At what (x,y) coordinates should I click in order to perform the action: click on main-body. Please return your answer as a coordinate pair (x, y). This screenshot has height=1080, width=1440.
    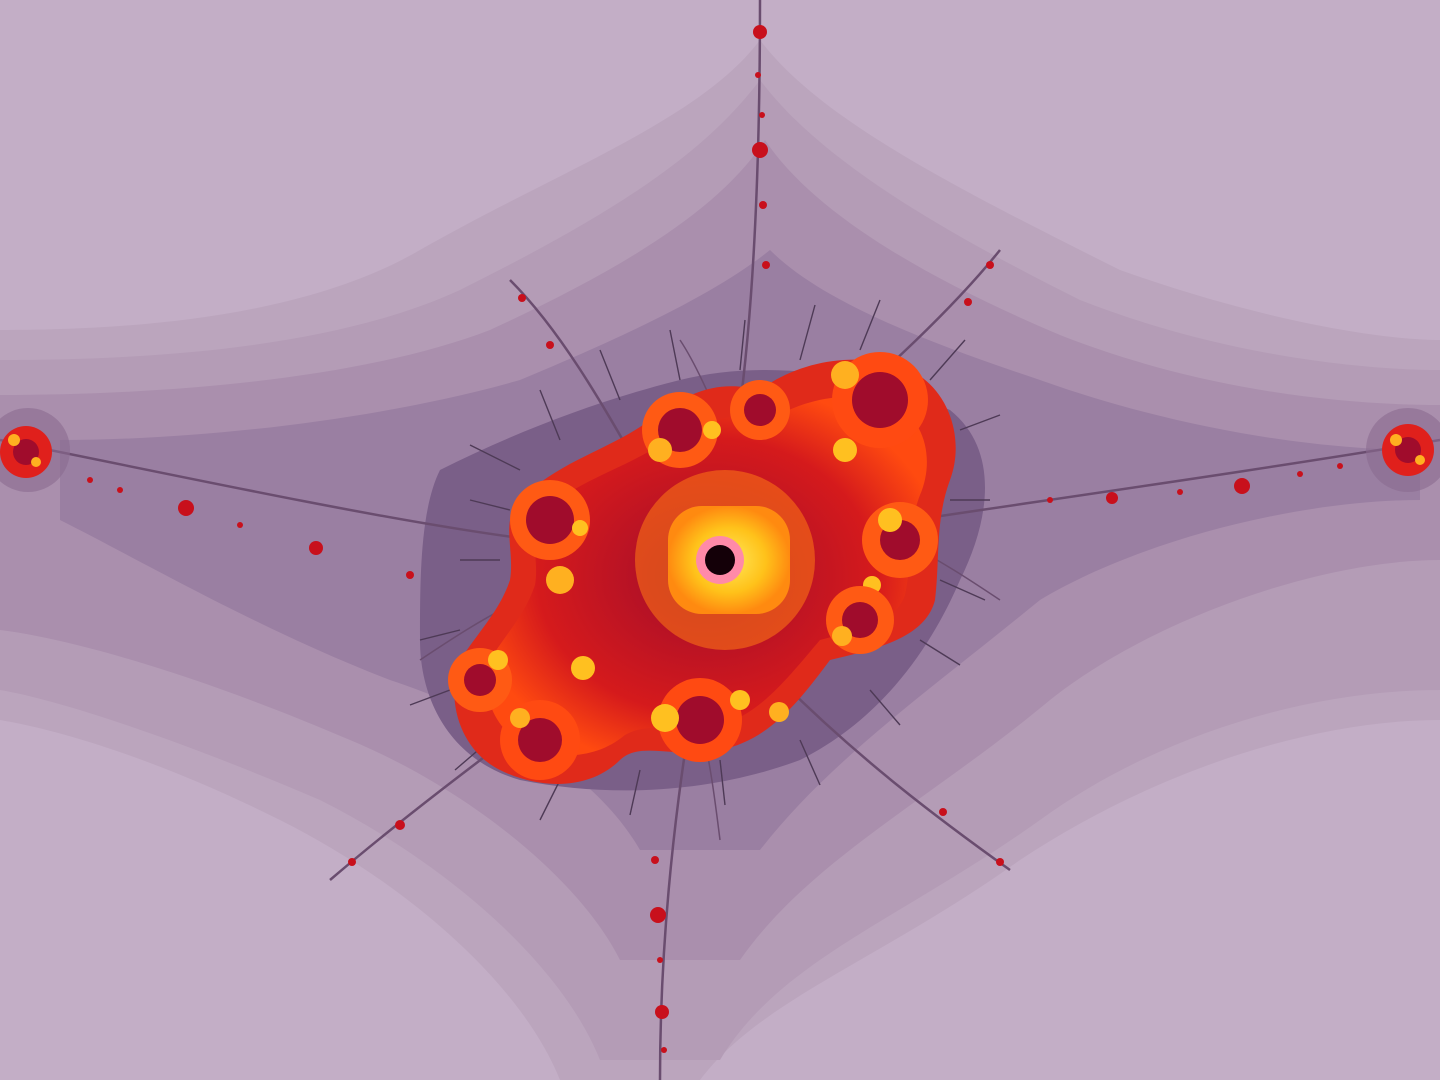
    Looking at the image, I should click on (702, 568).